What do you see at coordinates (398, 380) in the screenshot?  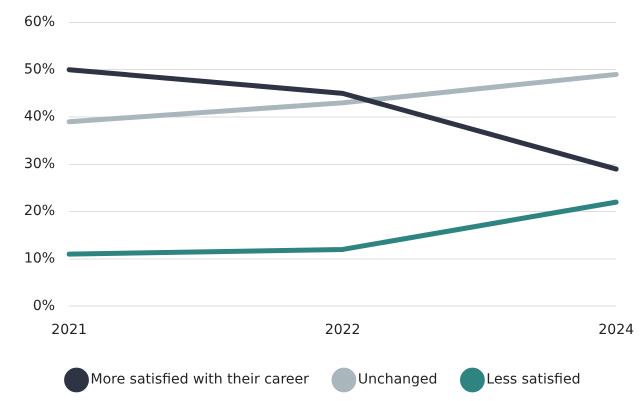 I see `legend-label: Unchanged` at bounding box center [398, 380].